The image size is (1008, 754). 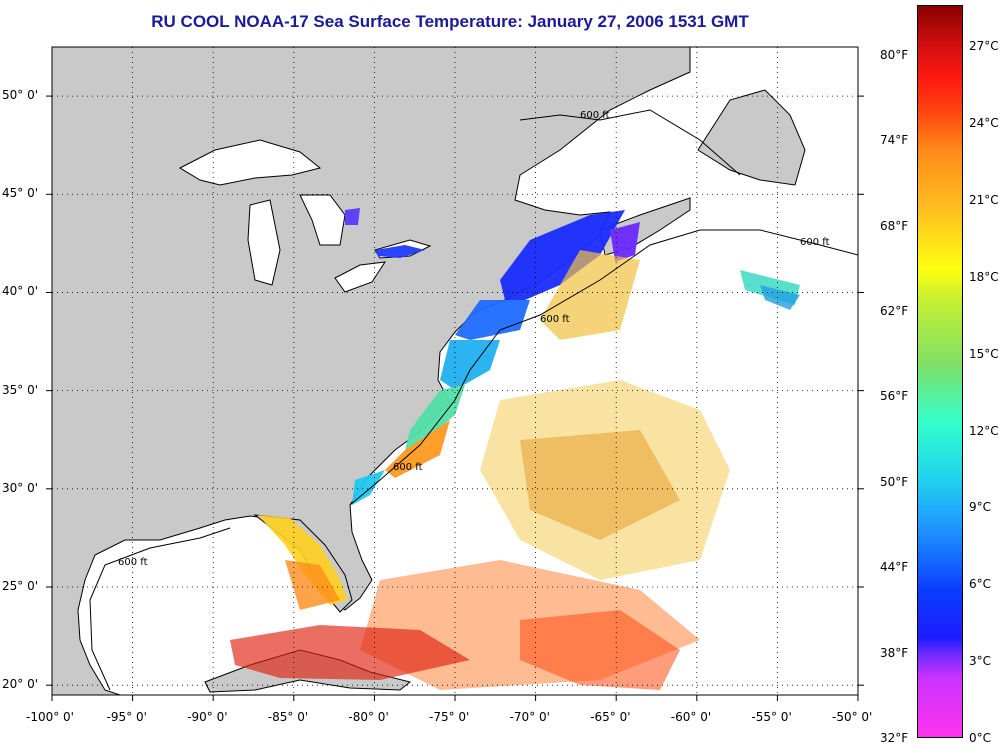 I want to click on lon-tick-label: -50° 0', so click(x=852, y=717).